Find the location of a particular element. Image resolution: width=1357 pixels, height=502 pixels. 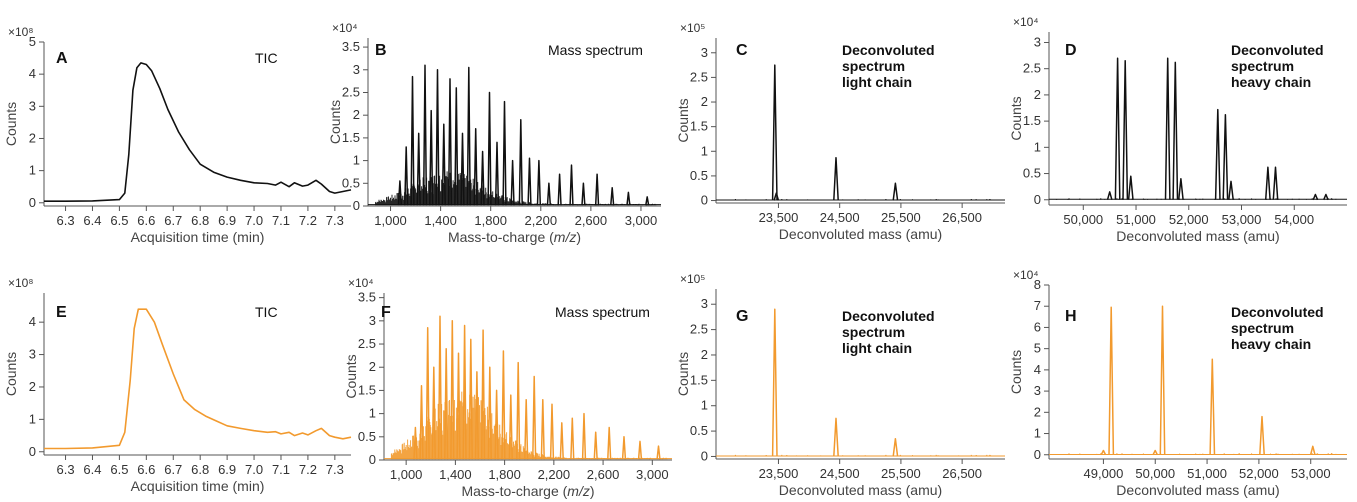

x-axis-label-text: Mass-to-charge is located at coordinates (509, 491).